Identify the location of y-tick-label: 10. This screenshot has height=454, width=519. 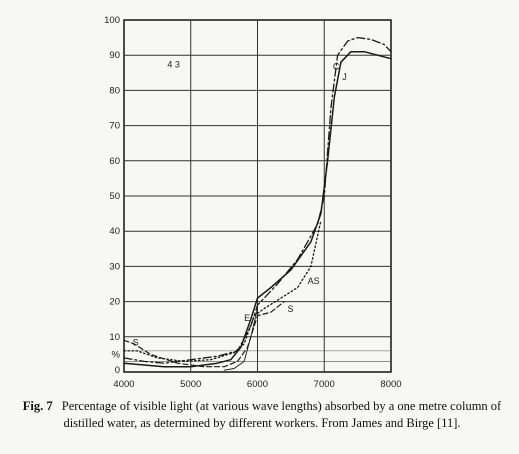
(114, 337).